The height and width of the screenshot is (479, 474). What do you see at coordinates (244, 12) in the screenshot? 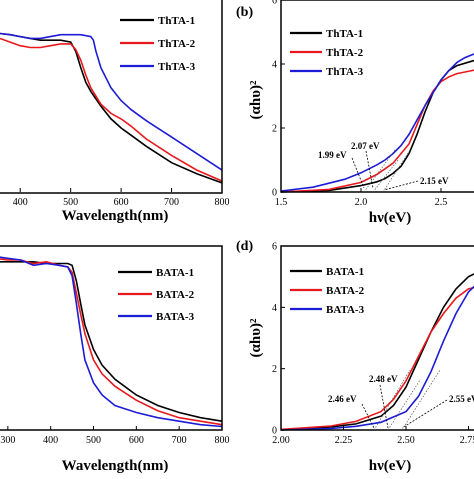
I see `panel-b-label: (b)` at bounding box center [244, 12].